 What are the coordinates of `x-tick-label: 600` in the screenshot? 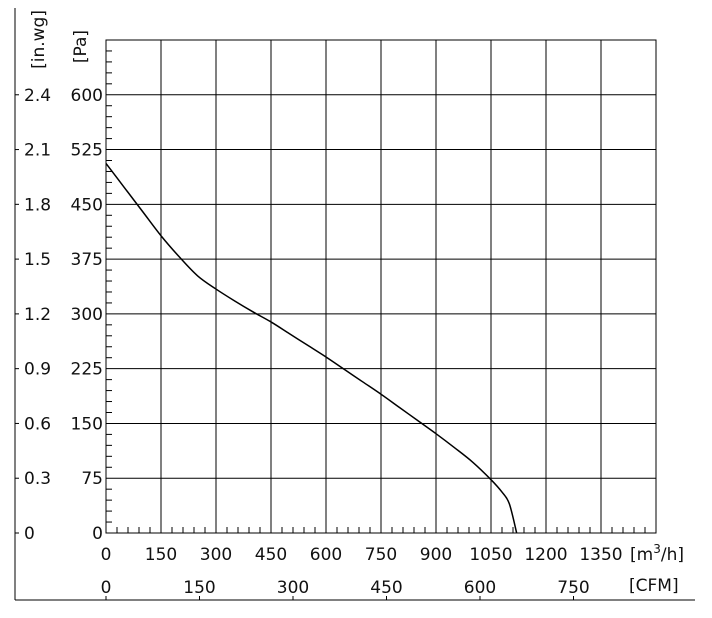 It's located at (326, 555).